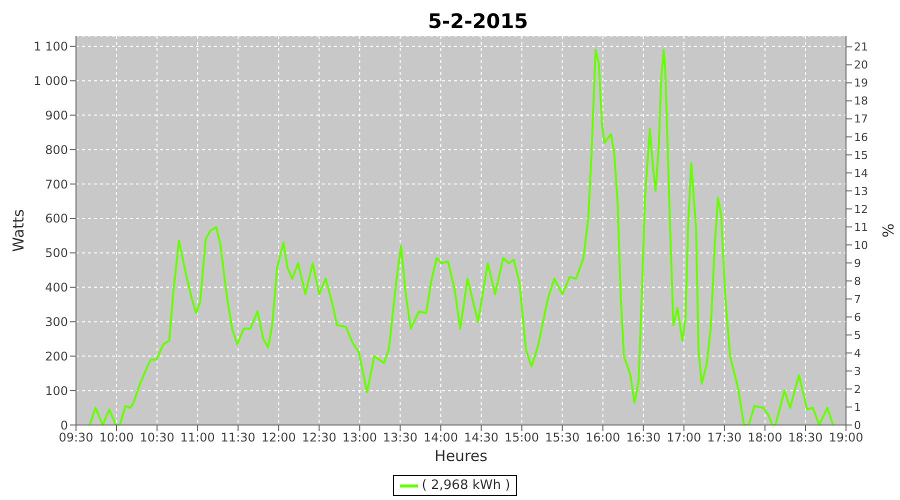 The image size is (900, 500). I want to click on y-tick-label: 800, so click(56, 149).